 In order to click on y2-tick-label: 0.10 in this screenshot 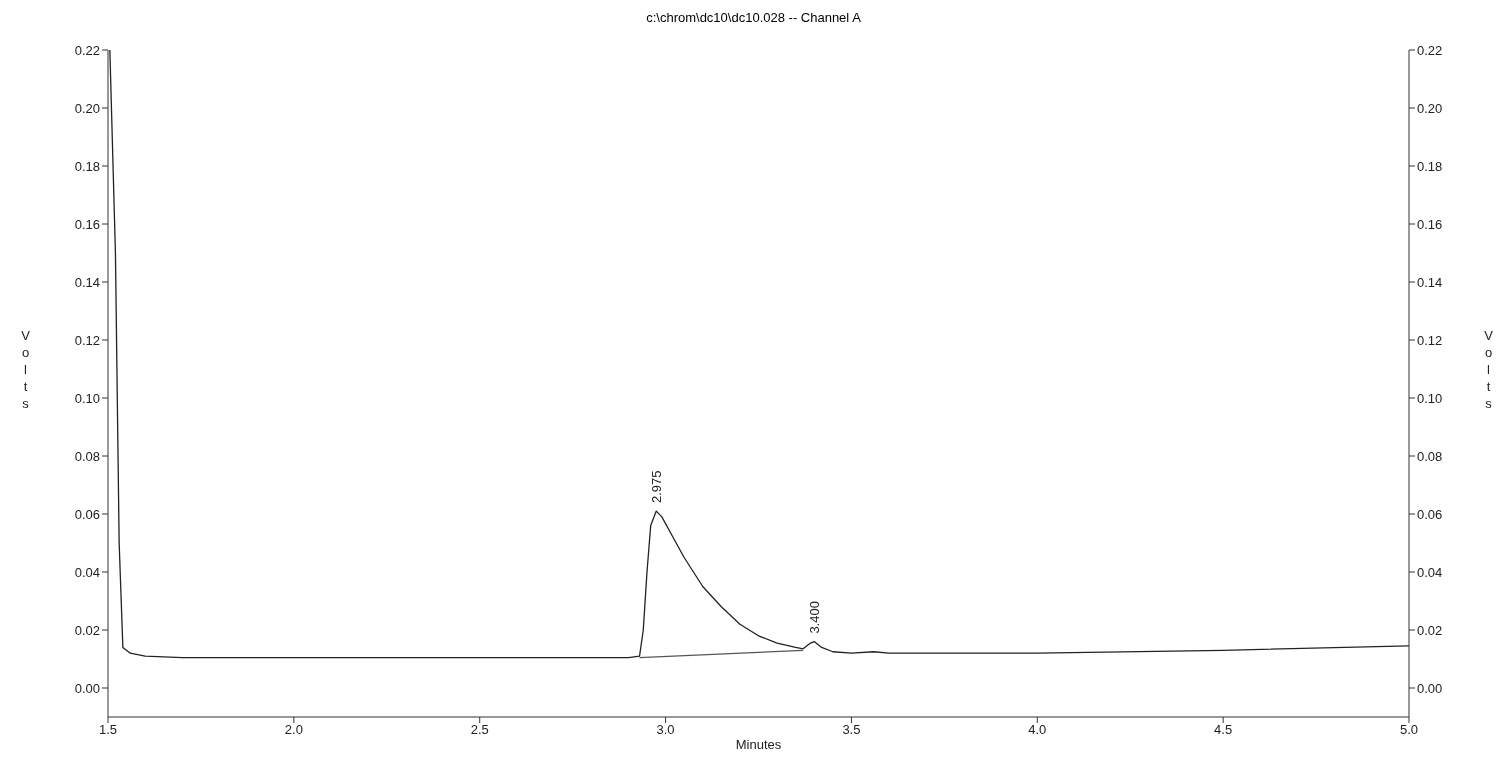, I will do `click(1430, 398)`.